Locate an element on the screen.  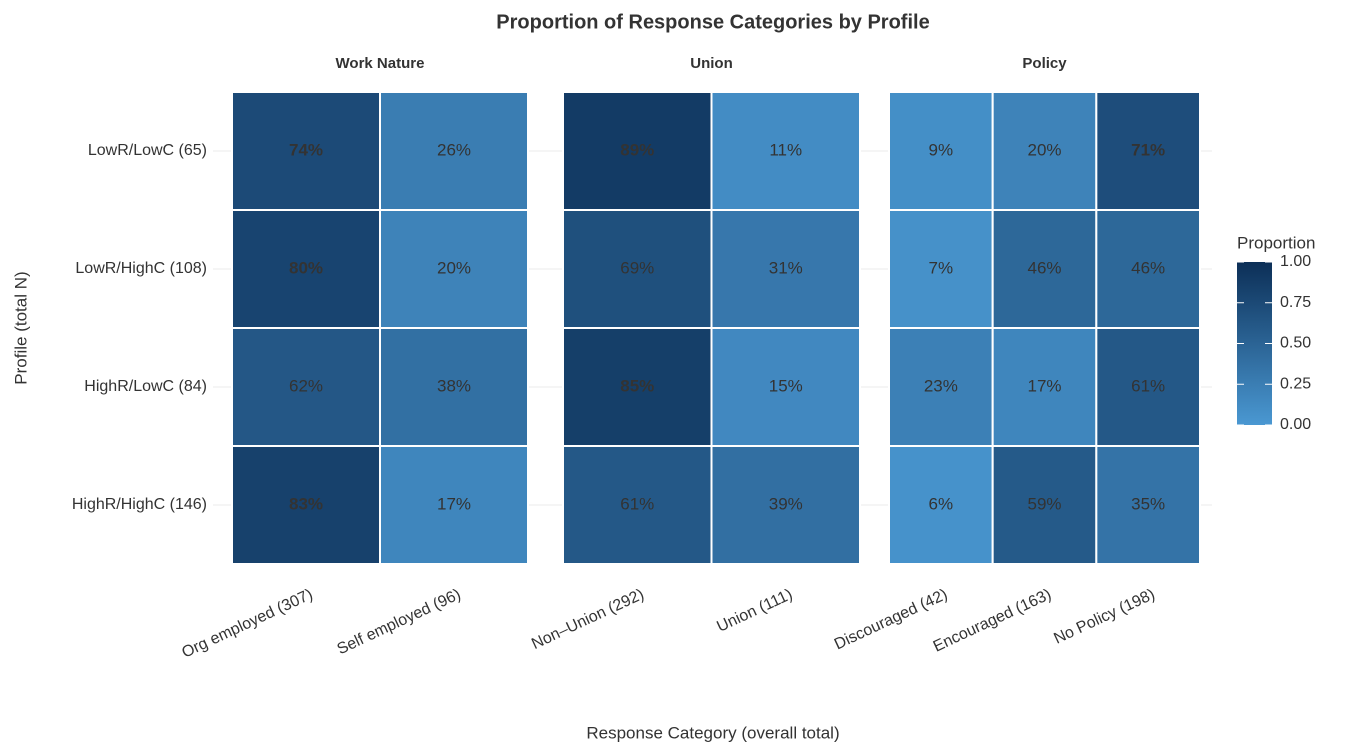
facet-label: Policy is located at coordinates (1044, 63).